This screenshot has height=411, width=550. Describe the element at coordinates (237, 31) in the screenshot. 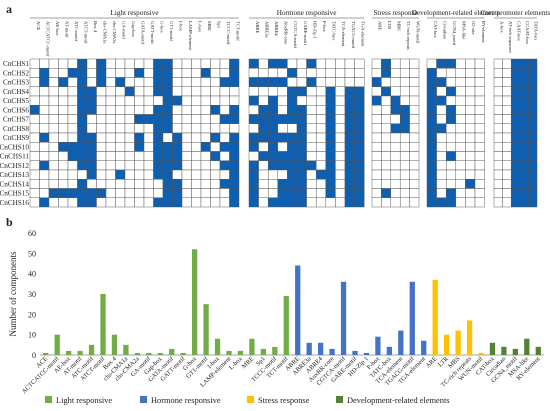

I see `column-label: TCT-motif` at that location.